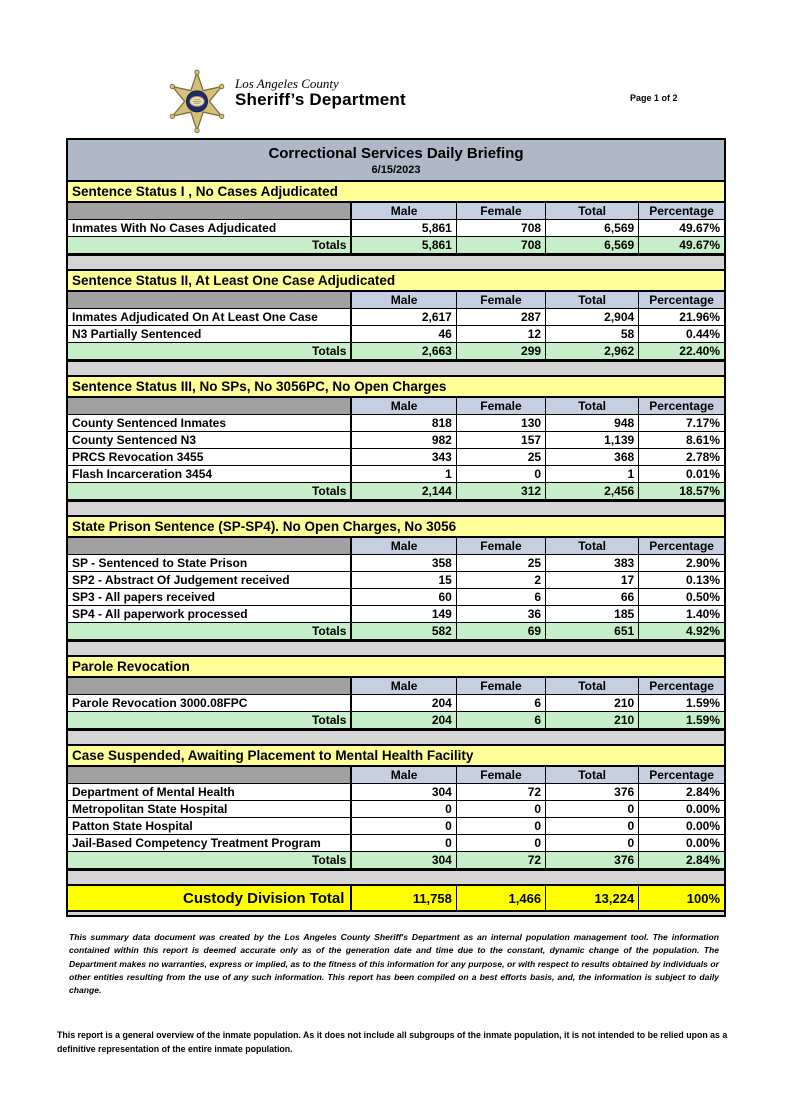 The image size is (791, 1096). Describe the element at coordinates (592, 898) in the screenshot. I see `custody-total-total: 13,224` at that location.